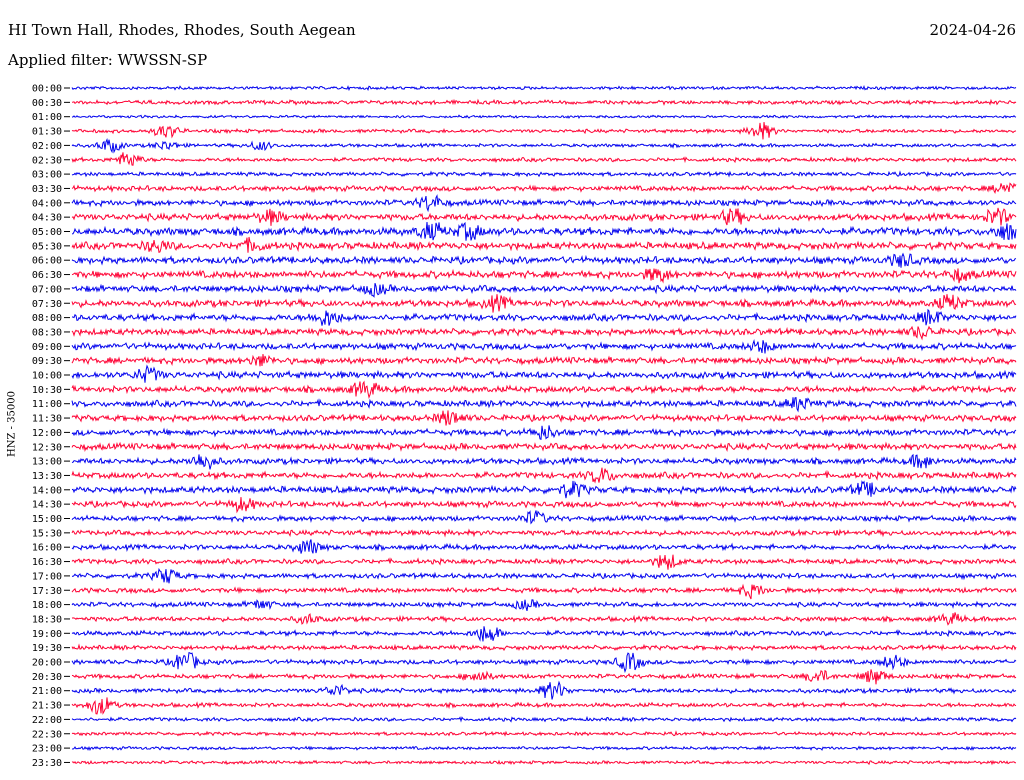 This screenshot has width=1024, height=780. I want to click on row-time-label: 07:00, so click(47, 289).